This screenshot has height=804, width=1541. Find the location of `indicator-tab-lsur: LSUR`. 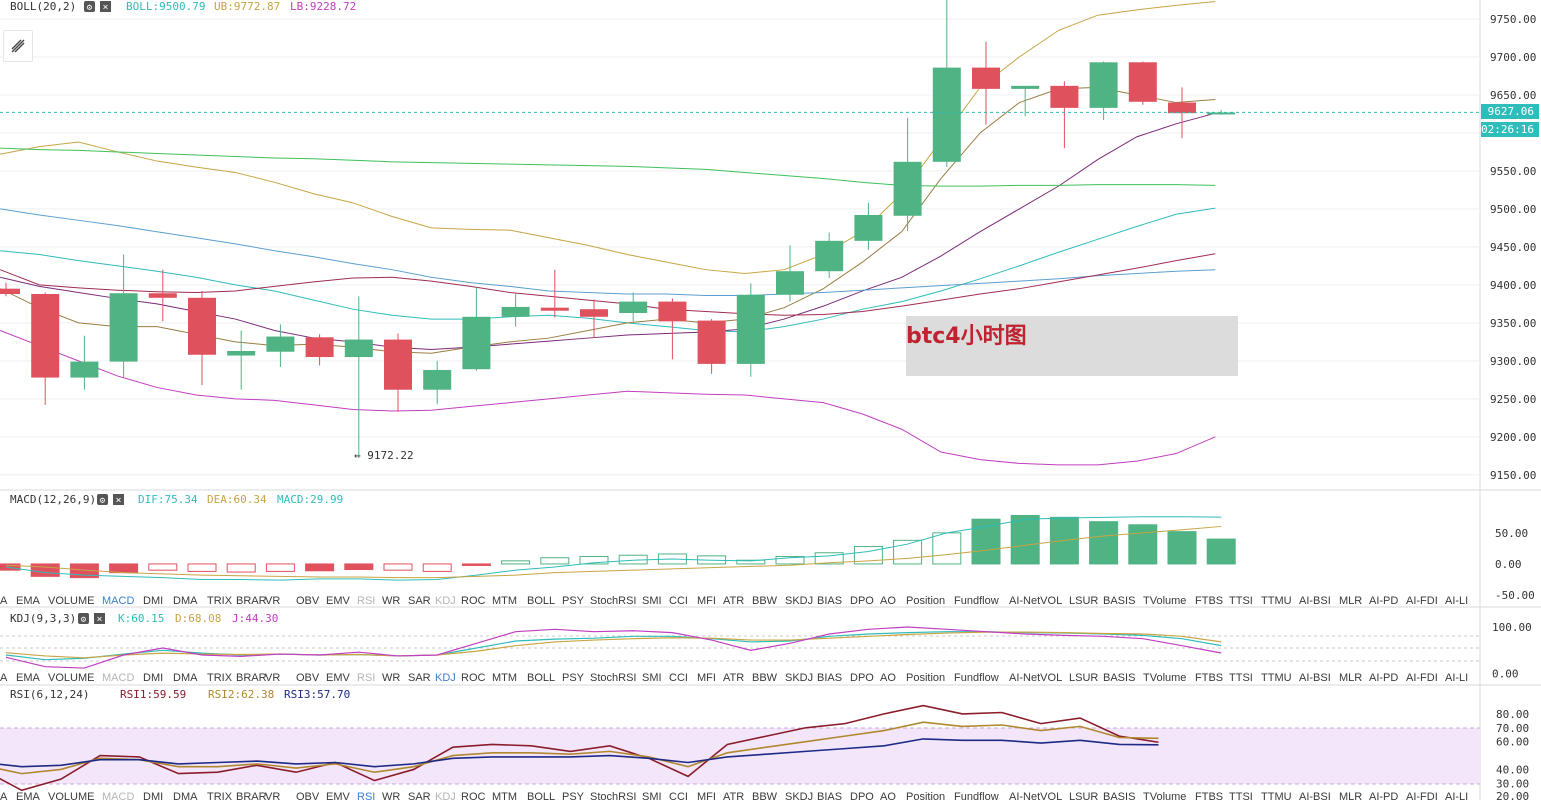

indicator-tab-lsur: LSUR is located at coordinates (1083, 601).